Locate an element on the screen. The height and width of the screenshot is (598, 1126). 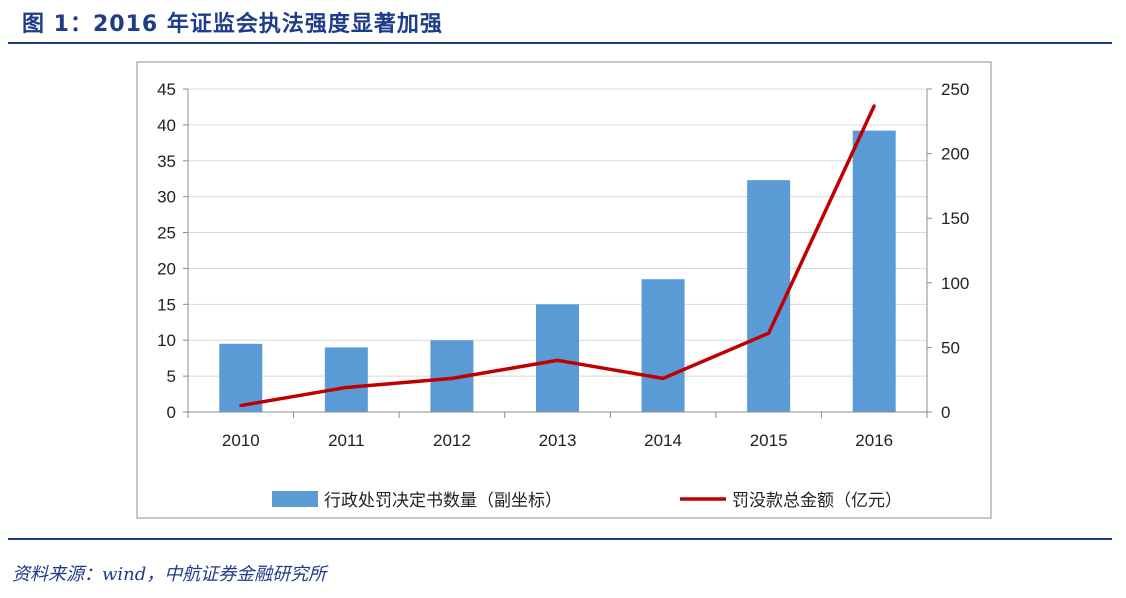
legend-swatch-bar is located at coordinates (295, 499).